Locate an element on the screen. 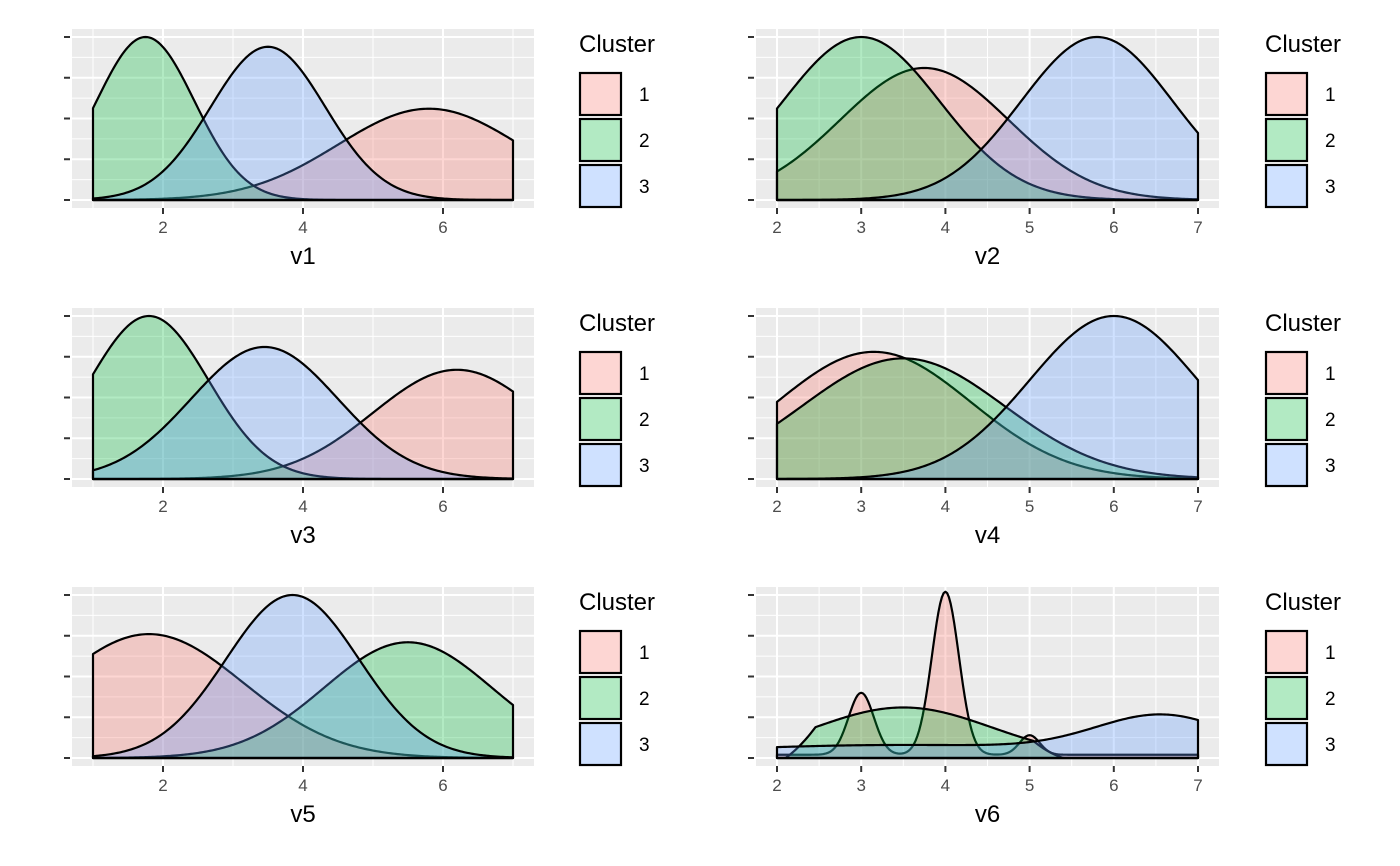 This screenshot has width=1400, height=866. x-axis-title: v6 is located at coordinates (987, 814).